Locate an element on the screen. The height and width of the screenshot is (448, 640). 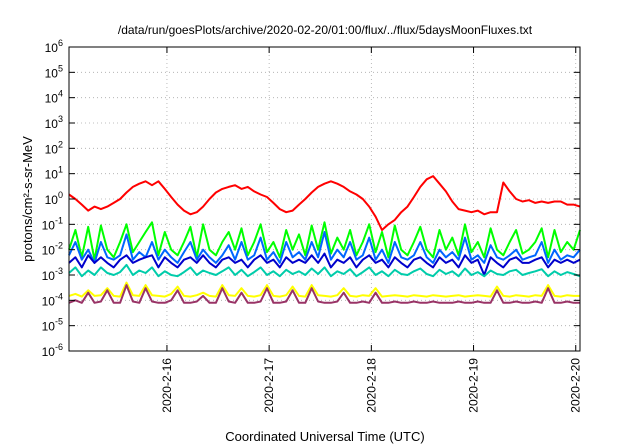
y-tick-label: 10⁶ is located at coordinates (54, 46).